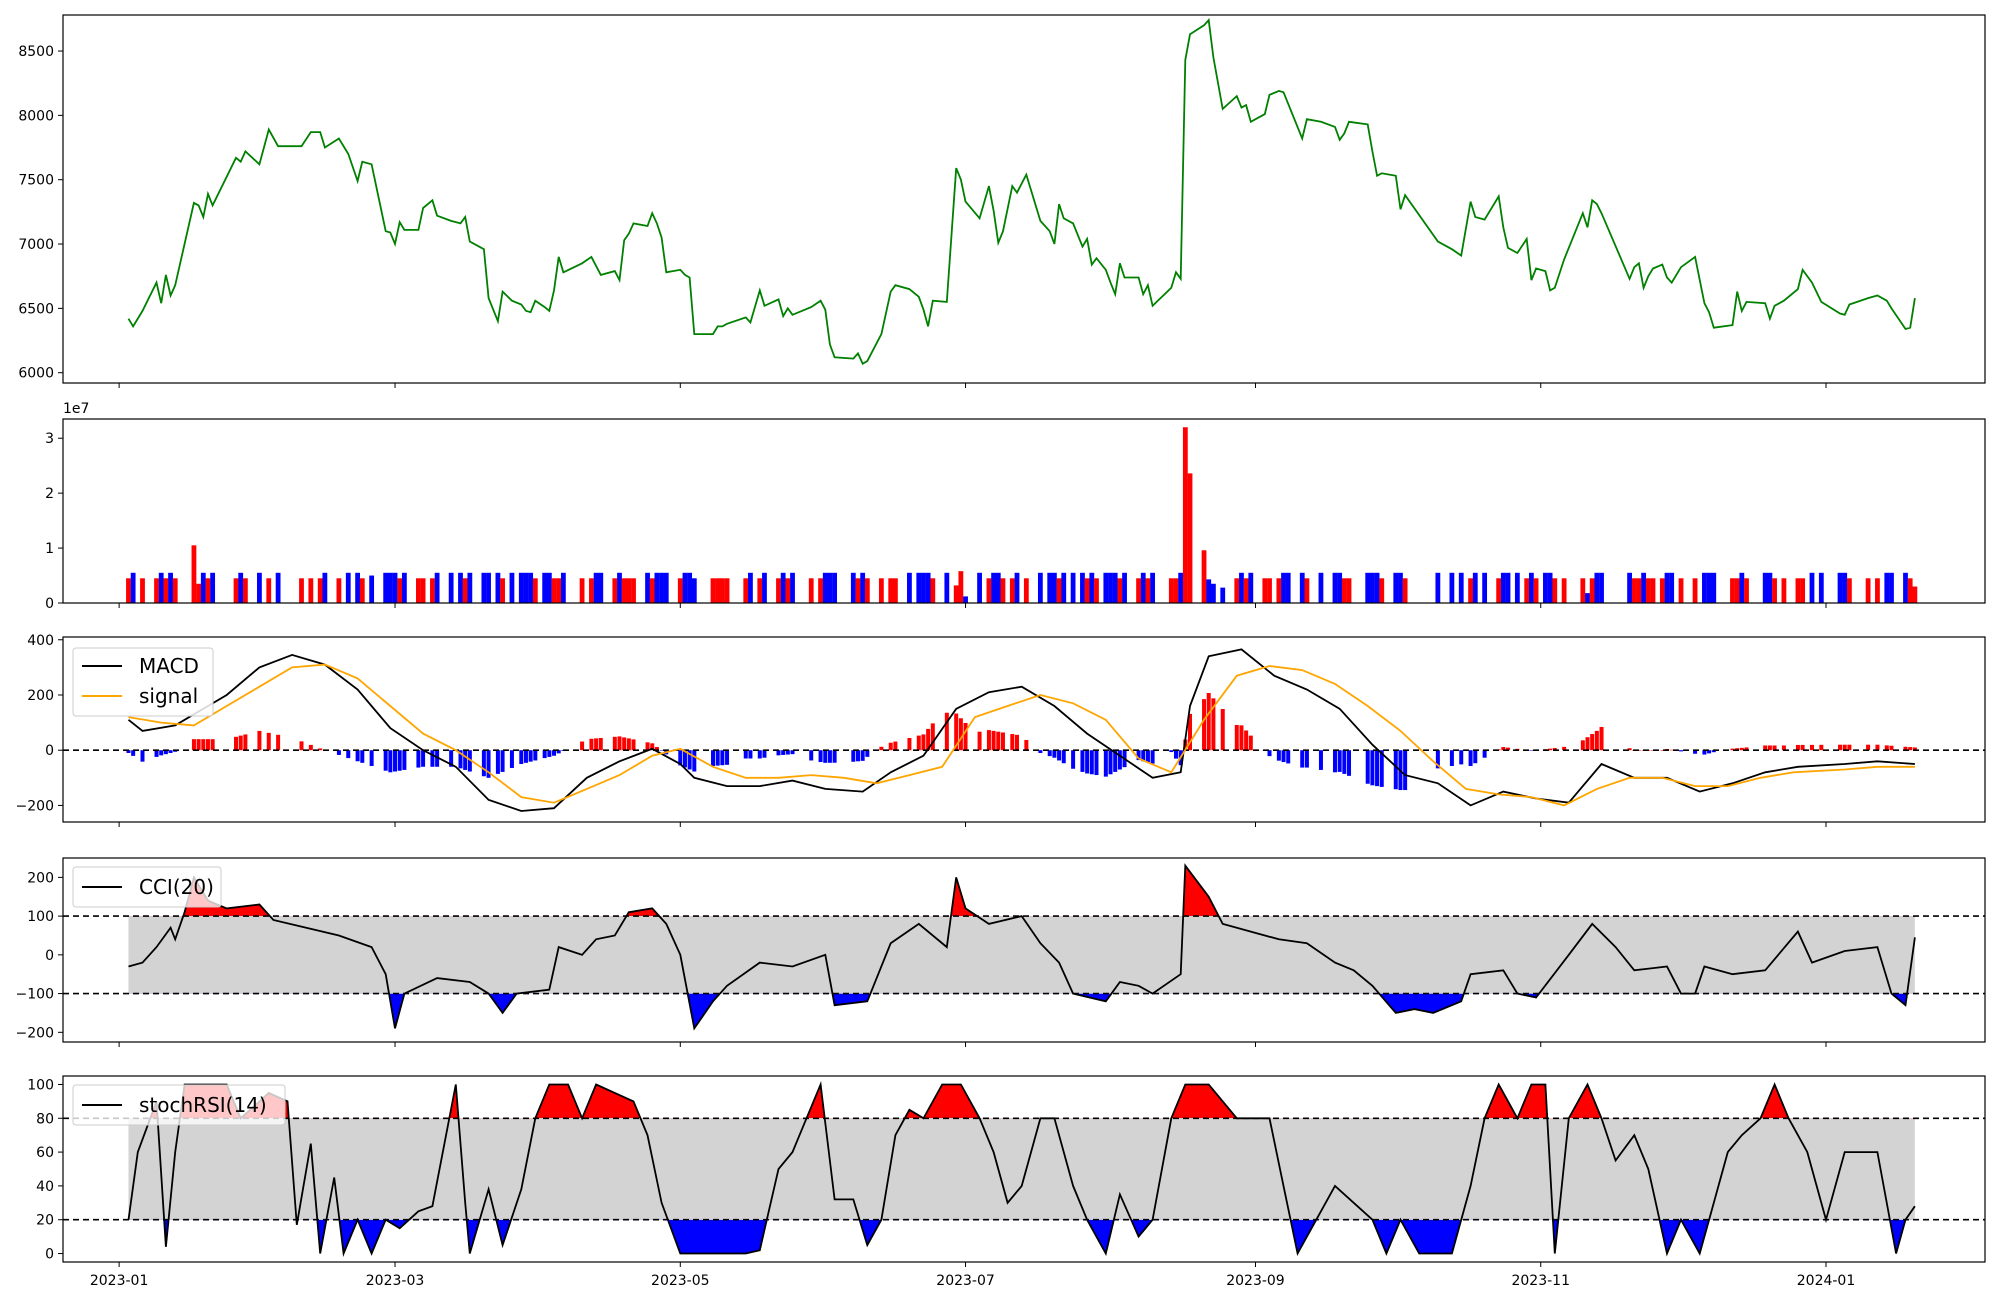 Image resolution: width=2000 pixels, height=1300 pixels. What do you see at coordinates (40, 878) in the screenshot?
I see `y-tick-label: 200` at bounding box center [40, 878].